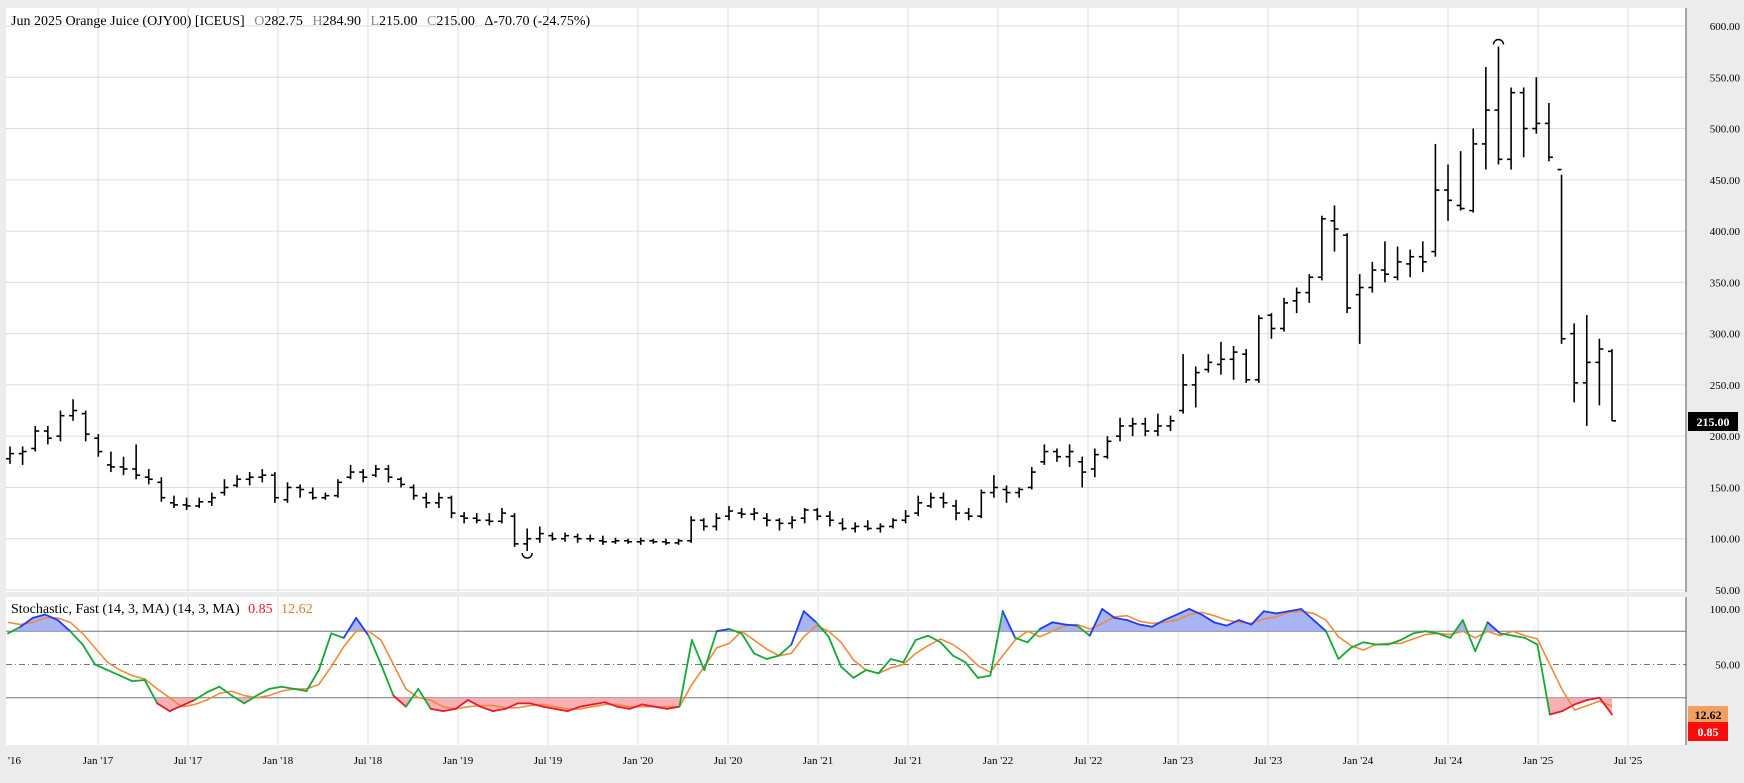  What do you see at coordinates (1498, 41) in the screenshot?
I see `high-marker` at bounding box center [1498, 41].